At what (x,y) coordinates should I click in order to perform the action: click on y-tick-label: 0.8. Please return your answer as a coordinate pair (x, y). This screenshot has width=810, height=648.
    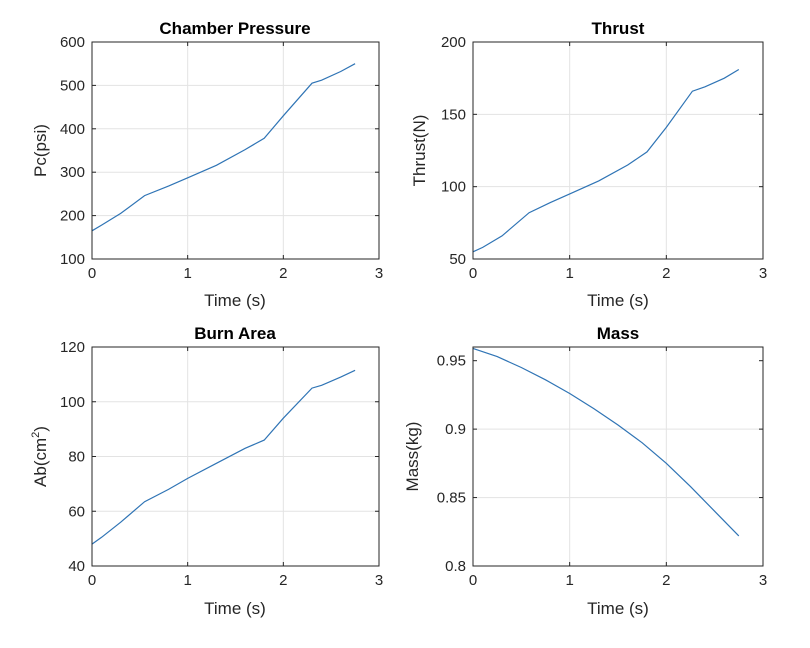
    Looking at the image, I should click on (455, 566).